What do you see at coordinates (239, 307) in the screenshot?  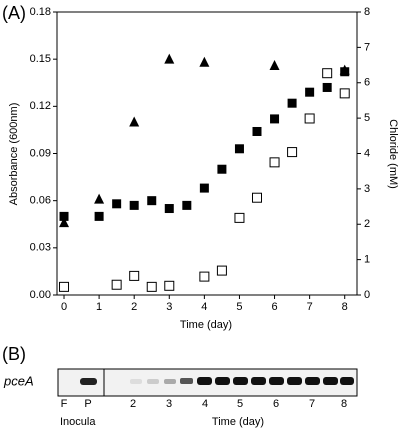 I see `x-tick-label: 5` at bounding box center [239, 307].